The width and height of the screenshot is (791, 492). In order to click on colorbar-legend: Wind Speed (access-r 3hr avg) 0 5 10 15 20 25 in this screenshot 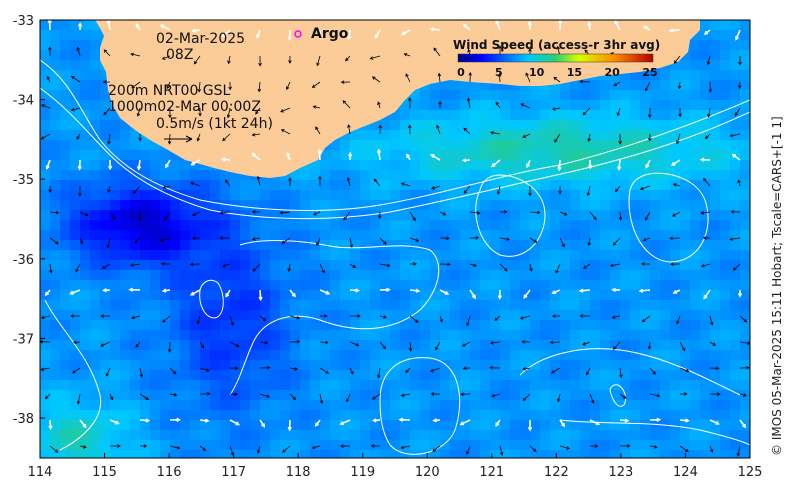, I will do `click(556, 58)`.